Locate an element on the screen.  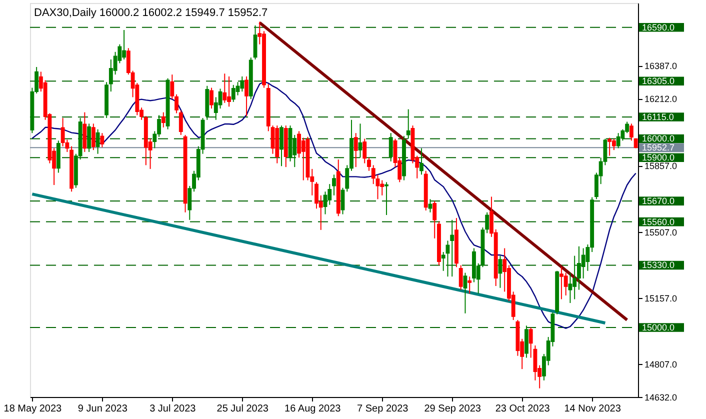
ref-line-label: 16305.0 is located at coordinates (658, 81).